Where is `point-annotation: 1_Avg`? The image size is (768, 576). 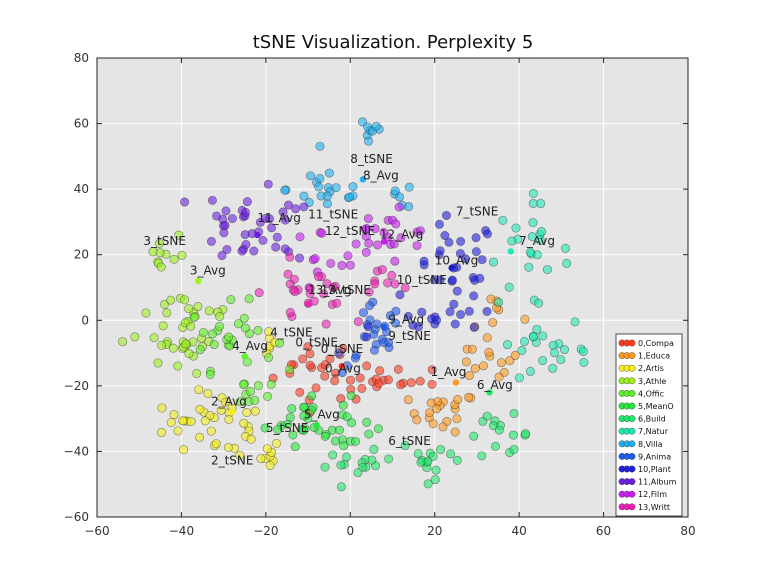 point-annotation: 1_Avg is located at coordinates (448, 372).